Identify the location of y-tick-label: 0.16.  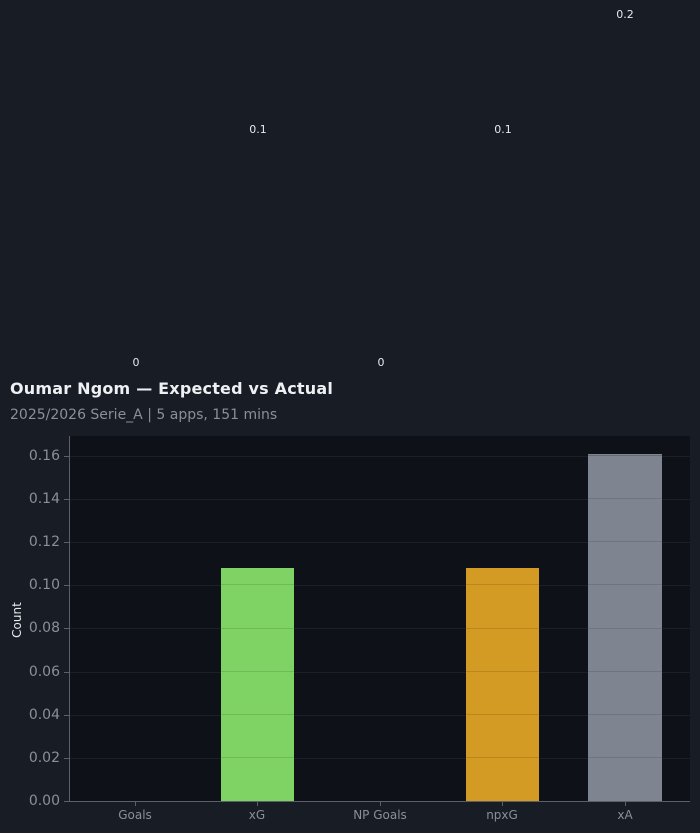
(44, 456).